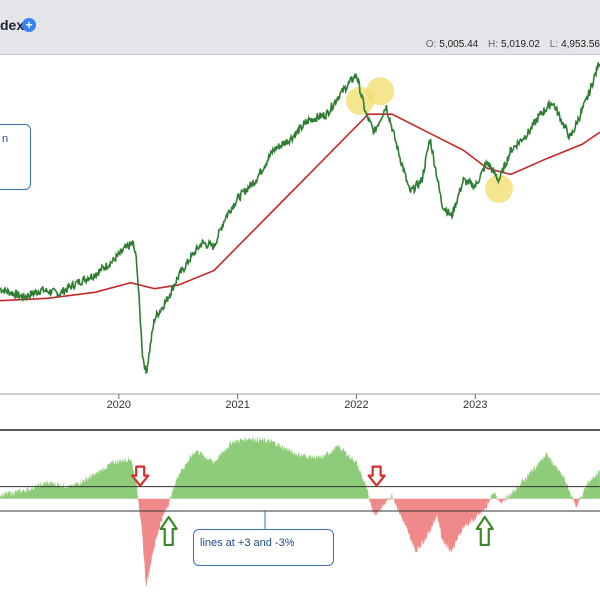  What do you see at coordinates (300, 499) in the screenshot?
I see `threshold-lines` at bounding box center [300, 499].